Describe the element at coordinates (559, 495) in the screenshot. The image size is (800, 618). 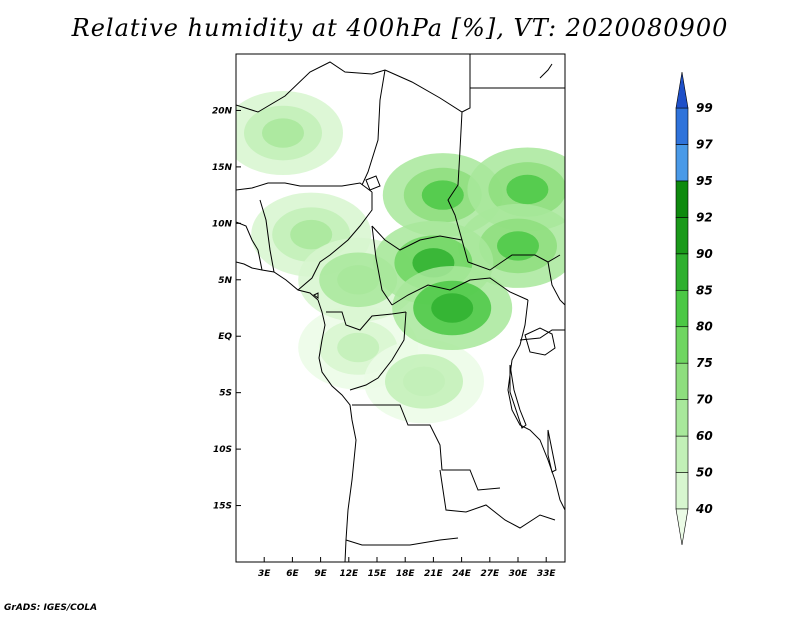
I see `border-mozambique` at that location.